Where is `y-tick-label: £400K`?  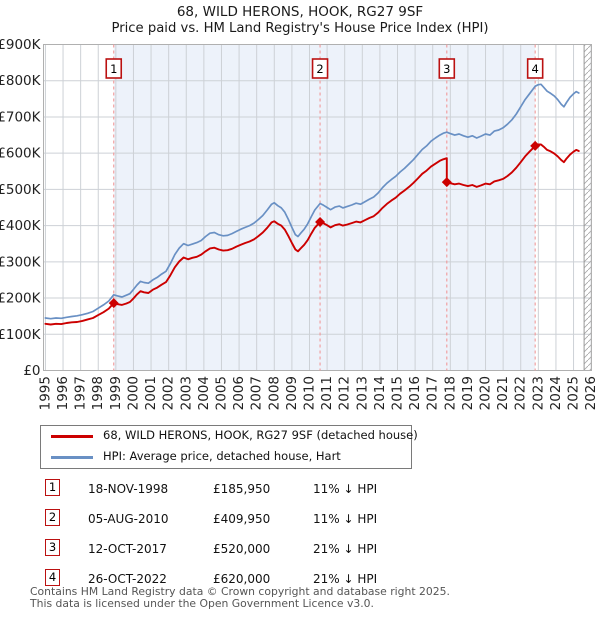 y-tick-label: £400K is located at coordinates (21, 226).